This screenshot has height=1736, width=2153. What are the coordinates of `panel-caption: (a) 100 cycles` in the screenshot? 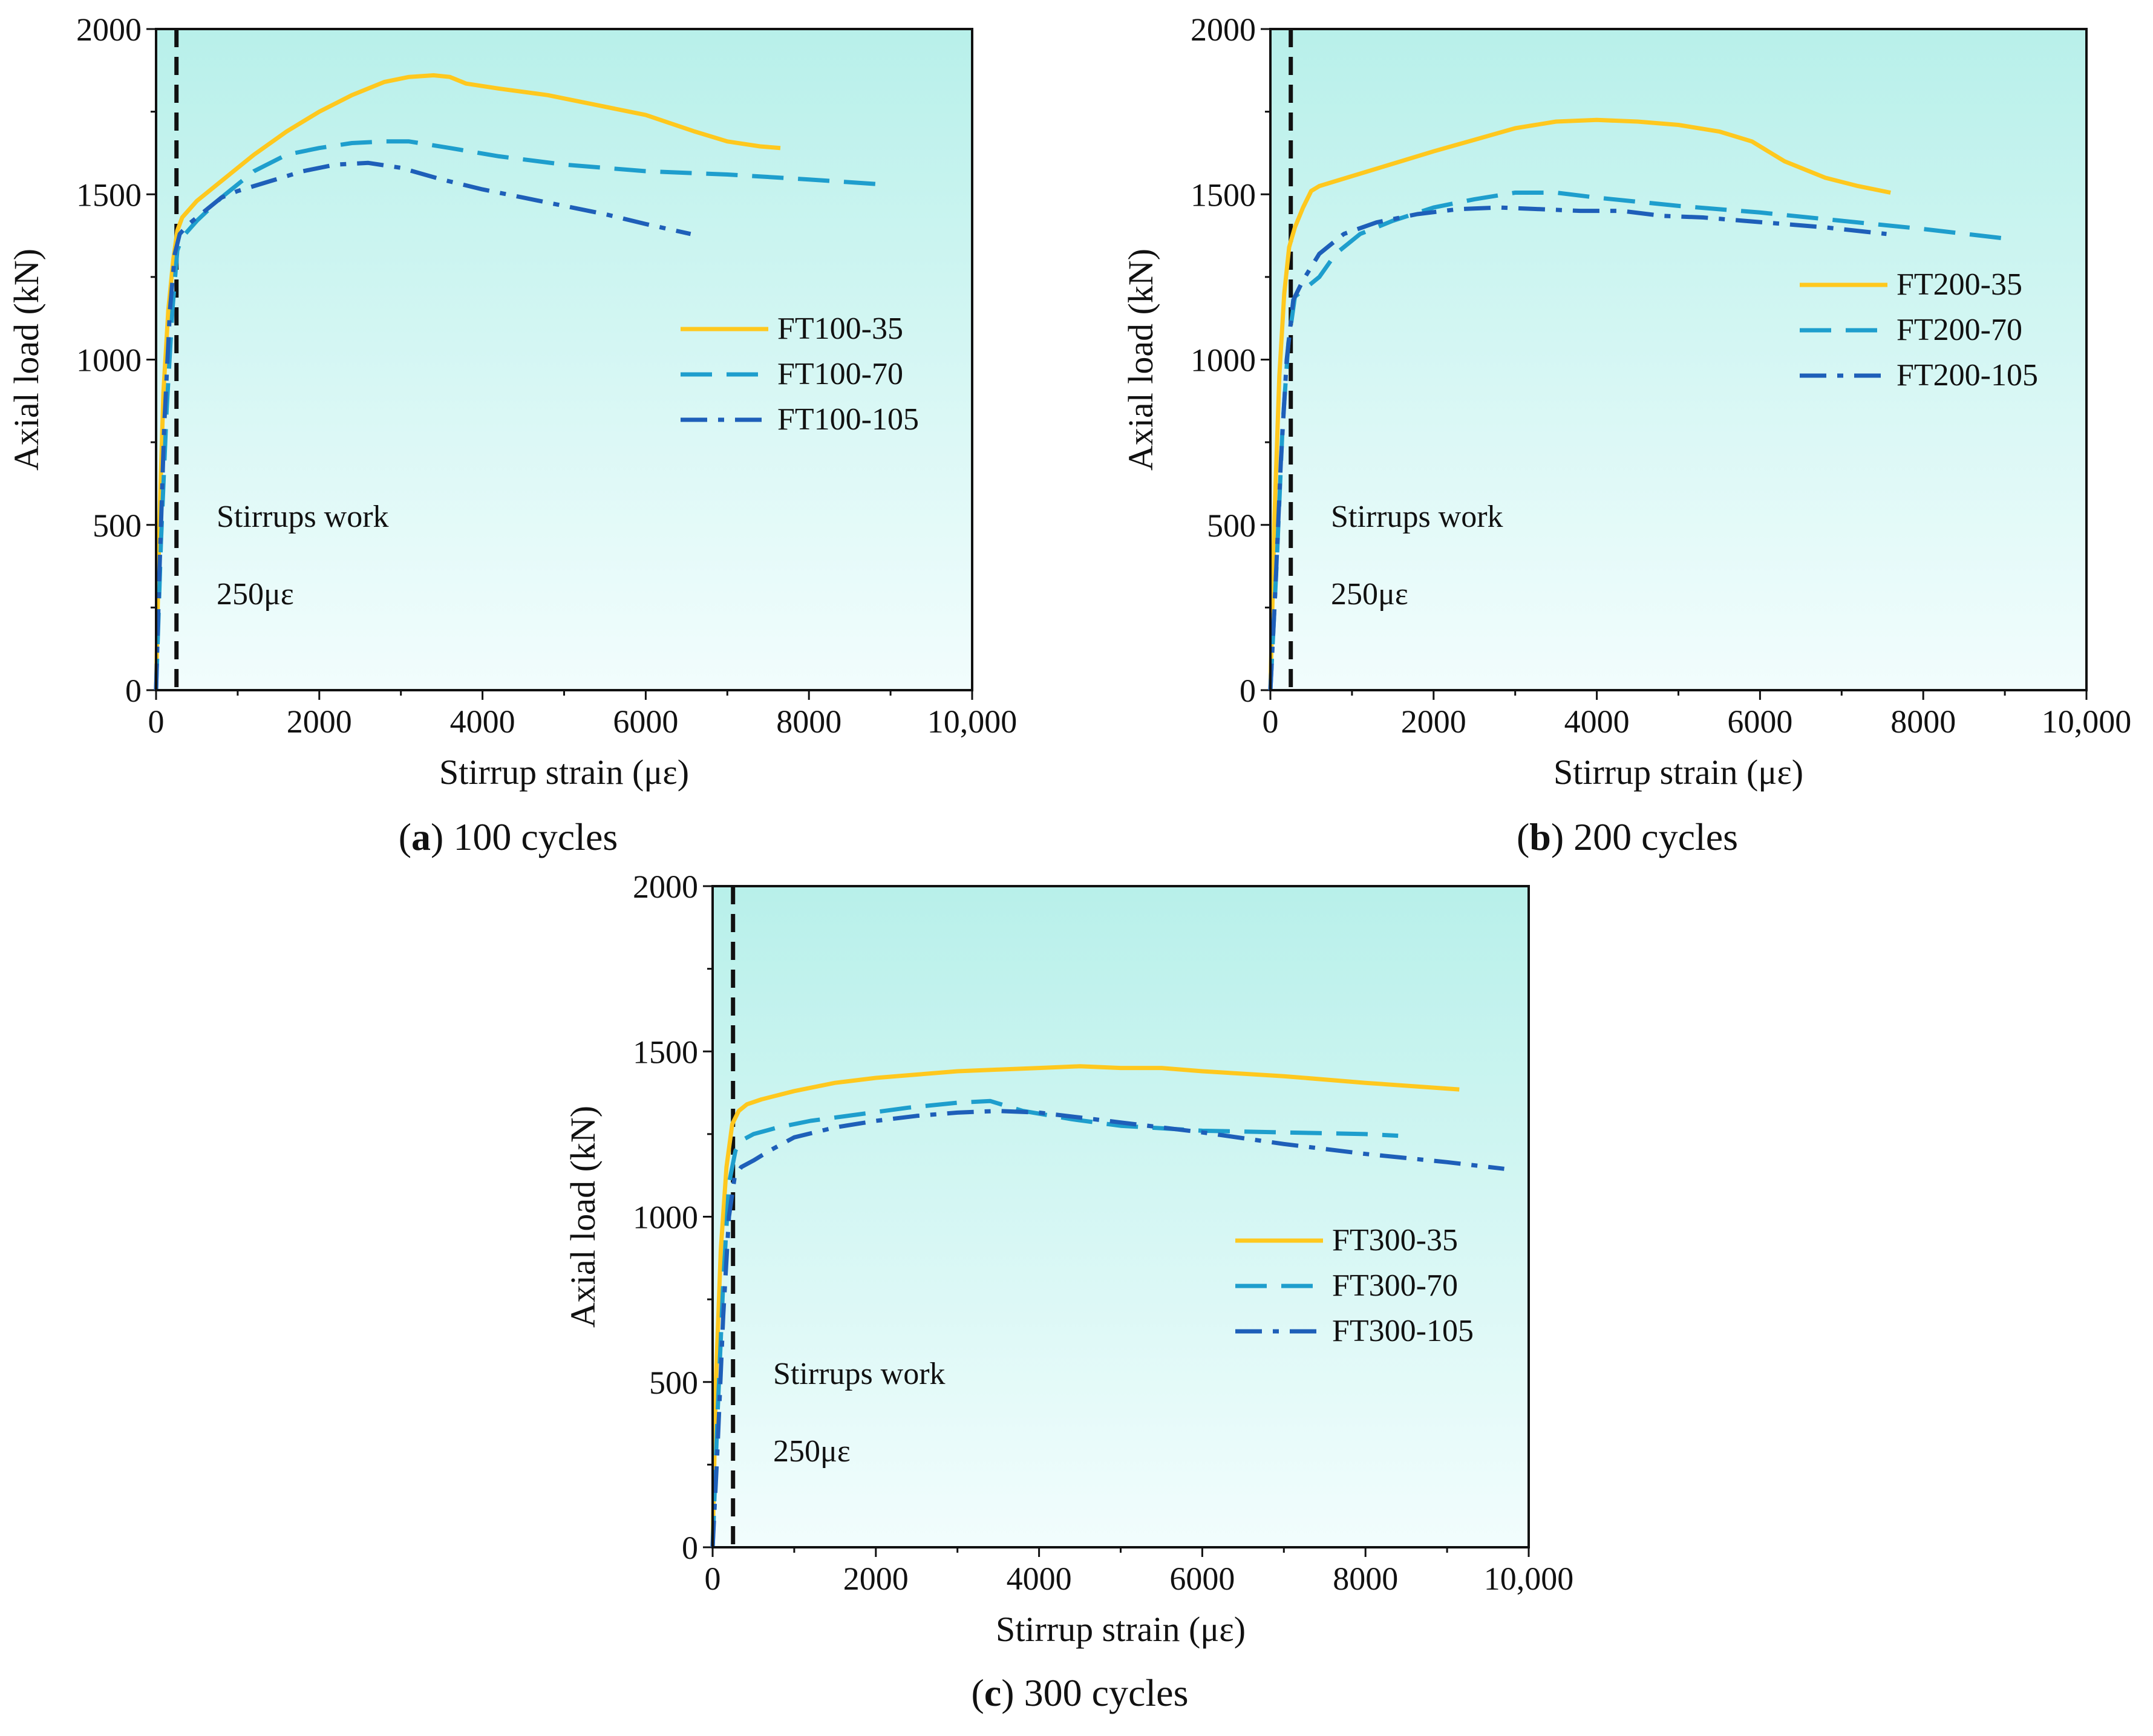 It's located at (508, 837).